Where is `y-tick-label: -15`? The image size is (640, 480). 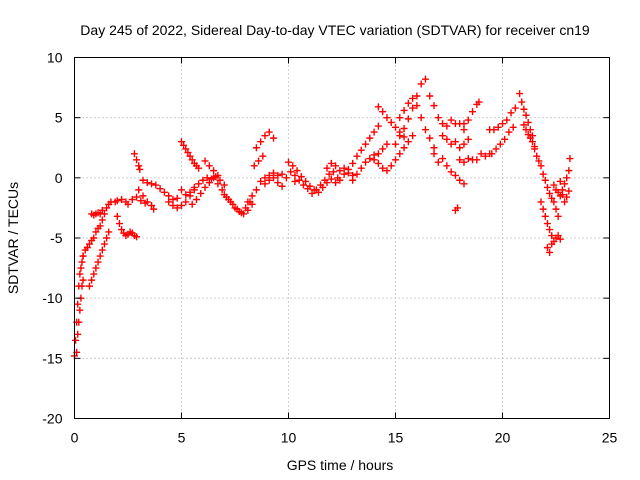 y-tick-label: -15 is located at coordinates (52, 358).